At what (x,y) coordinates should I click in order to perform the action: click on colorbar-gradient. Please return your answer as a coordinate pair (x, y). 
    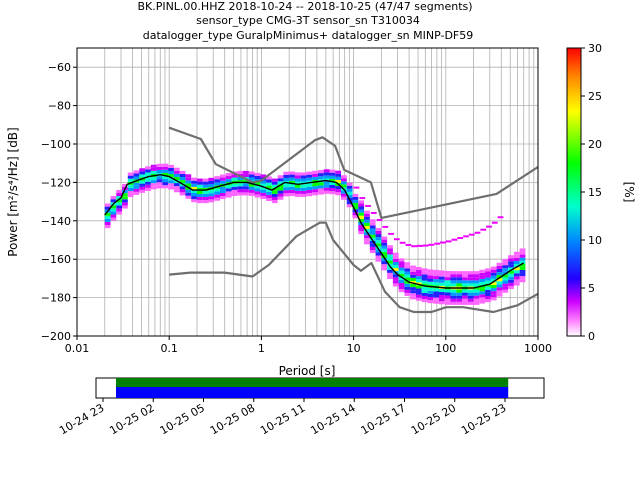
    Looking at the image, I should click on (574, 192).